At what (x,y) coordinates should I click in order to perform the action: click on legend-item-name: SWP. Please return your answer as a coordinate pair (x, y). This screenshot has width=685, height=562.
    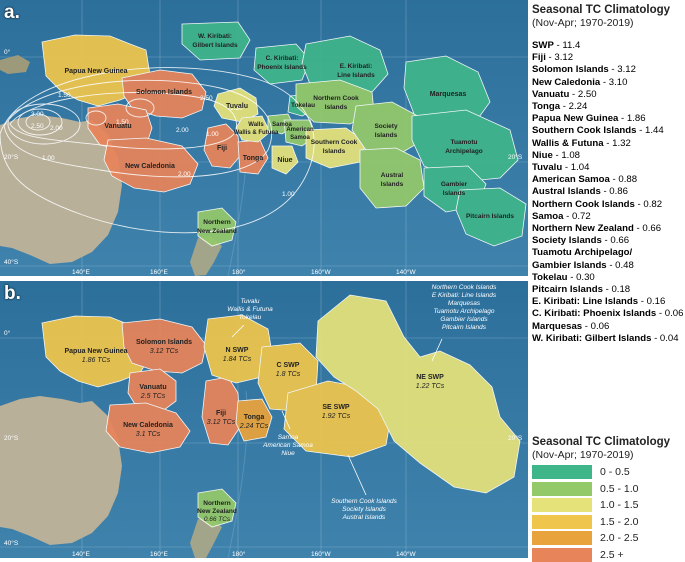
    Looking at the image, I should click on (543, 45).